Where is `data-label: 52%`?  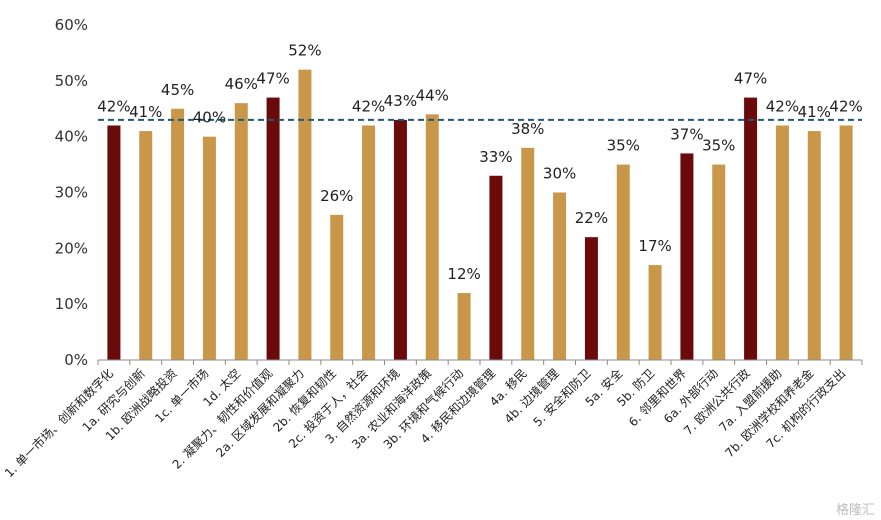 data-label: 52% is located at coordinates (304, 51).